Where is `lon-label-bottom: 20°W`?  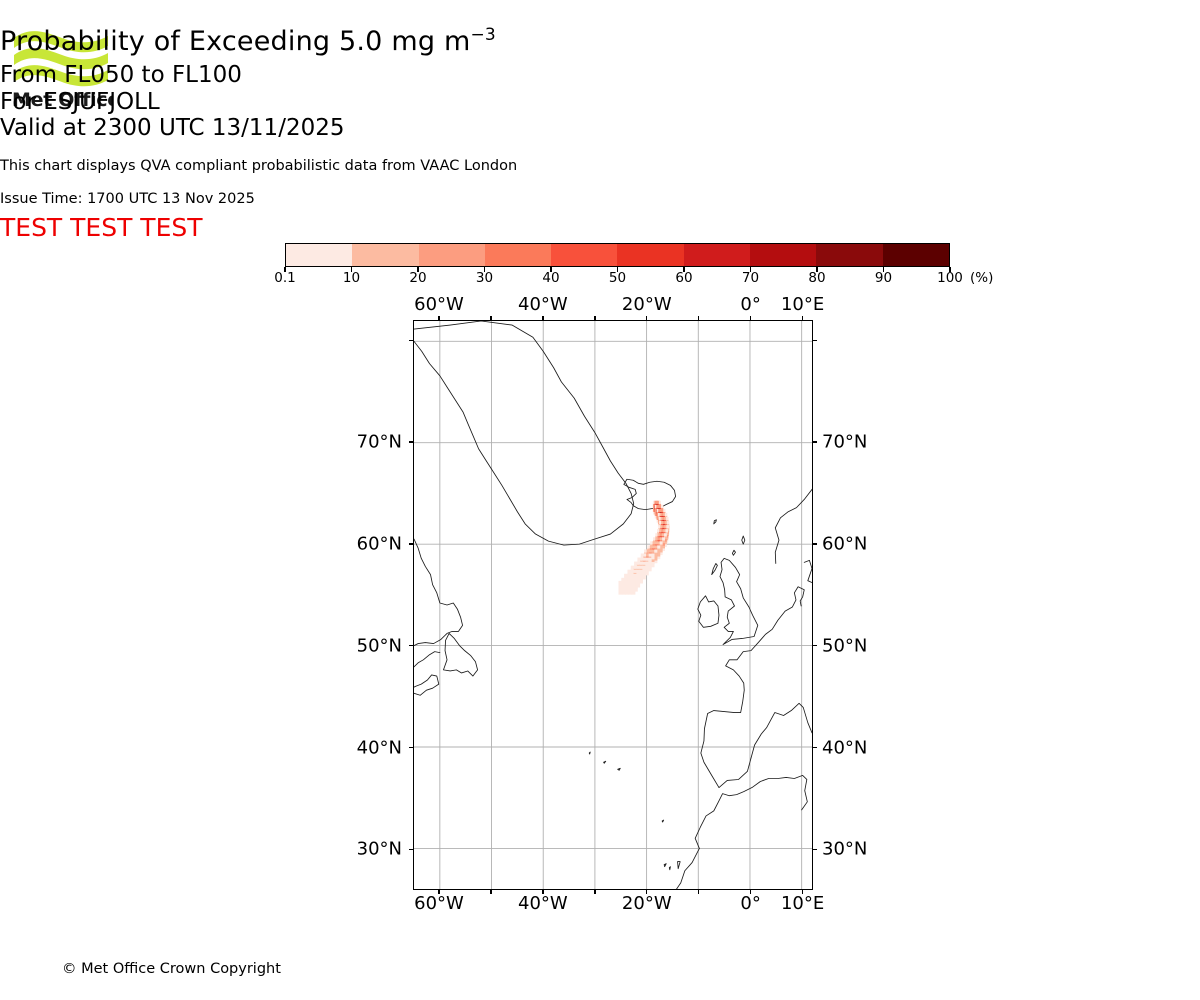
lon-label-bottom: 20°W is located at coordinates (646, 903).